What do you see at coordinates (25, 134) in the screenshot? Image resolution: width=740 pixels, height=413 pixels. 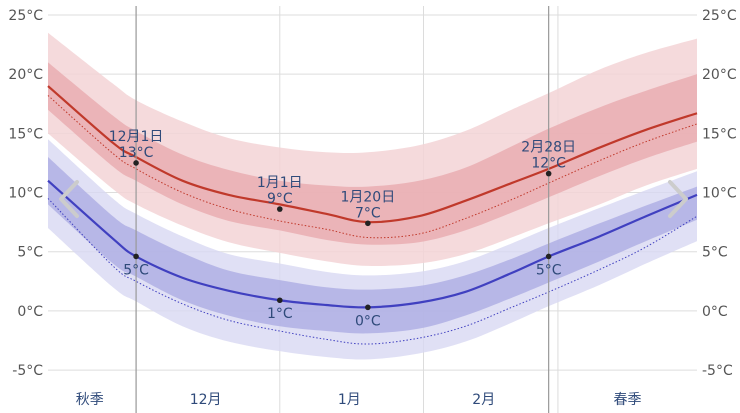 I see `y-tick-label-left: 15°C` at bounding box center [25, 134].